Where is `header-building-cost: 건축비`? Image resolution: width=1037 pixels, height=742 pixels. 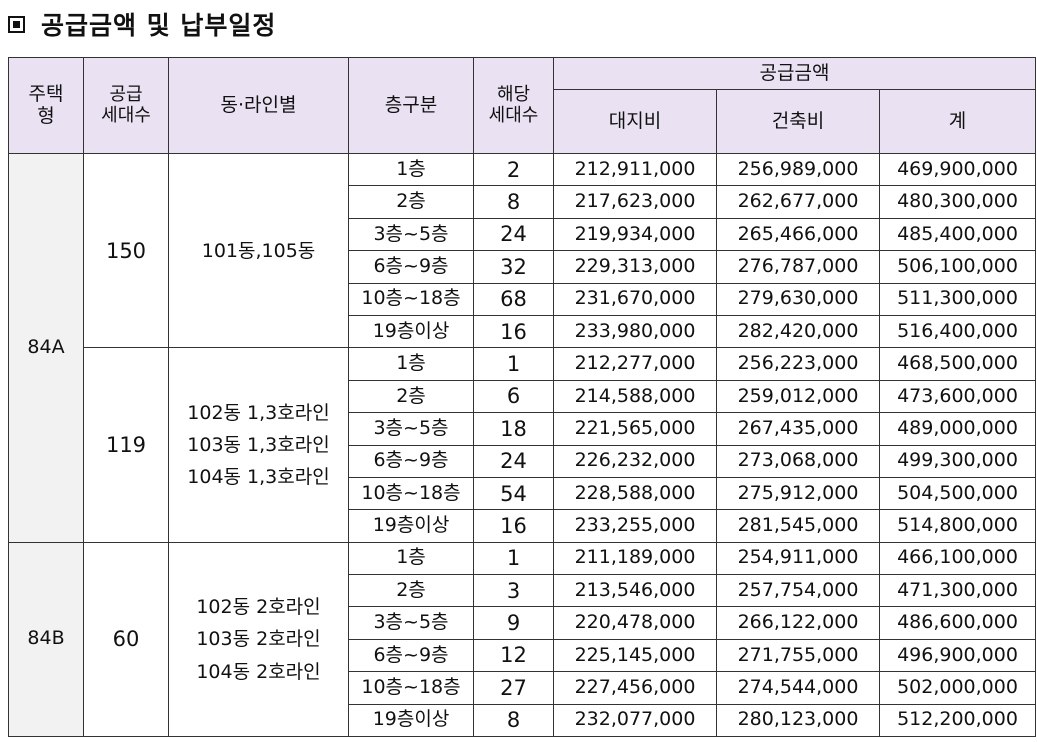 header-building-cost: 건축비 is located at coordinates (798, 121).